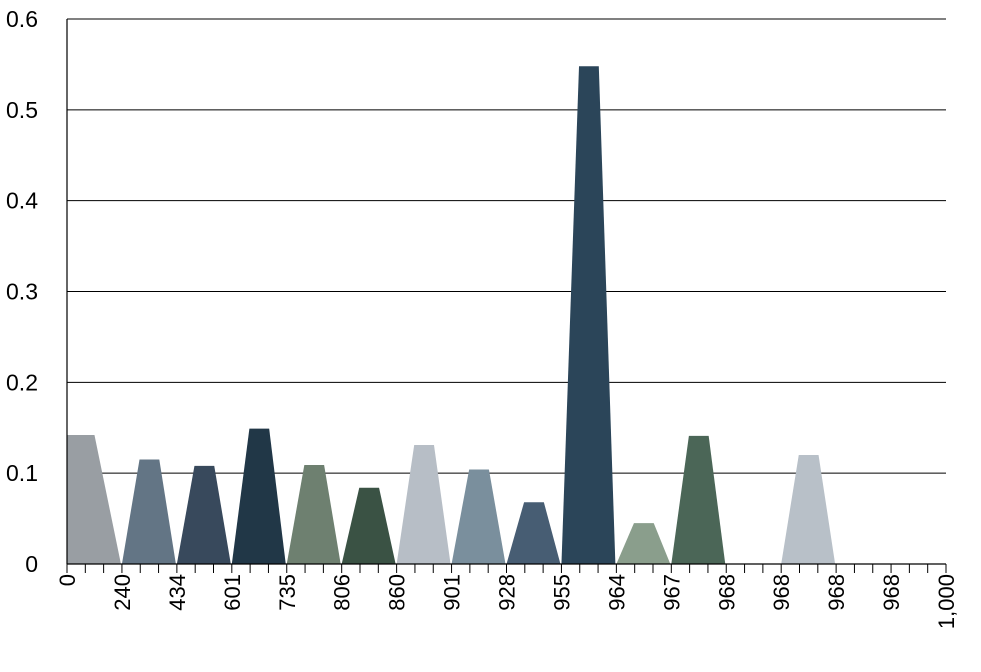 The image size is (981, 672). What do you see at coordinates (452, 592) in the screenshot?
I see `x-tick-label: 901` at bounding box center [452, 592].